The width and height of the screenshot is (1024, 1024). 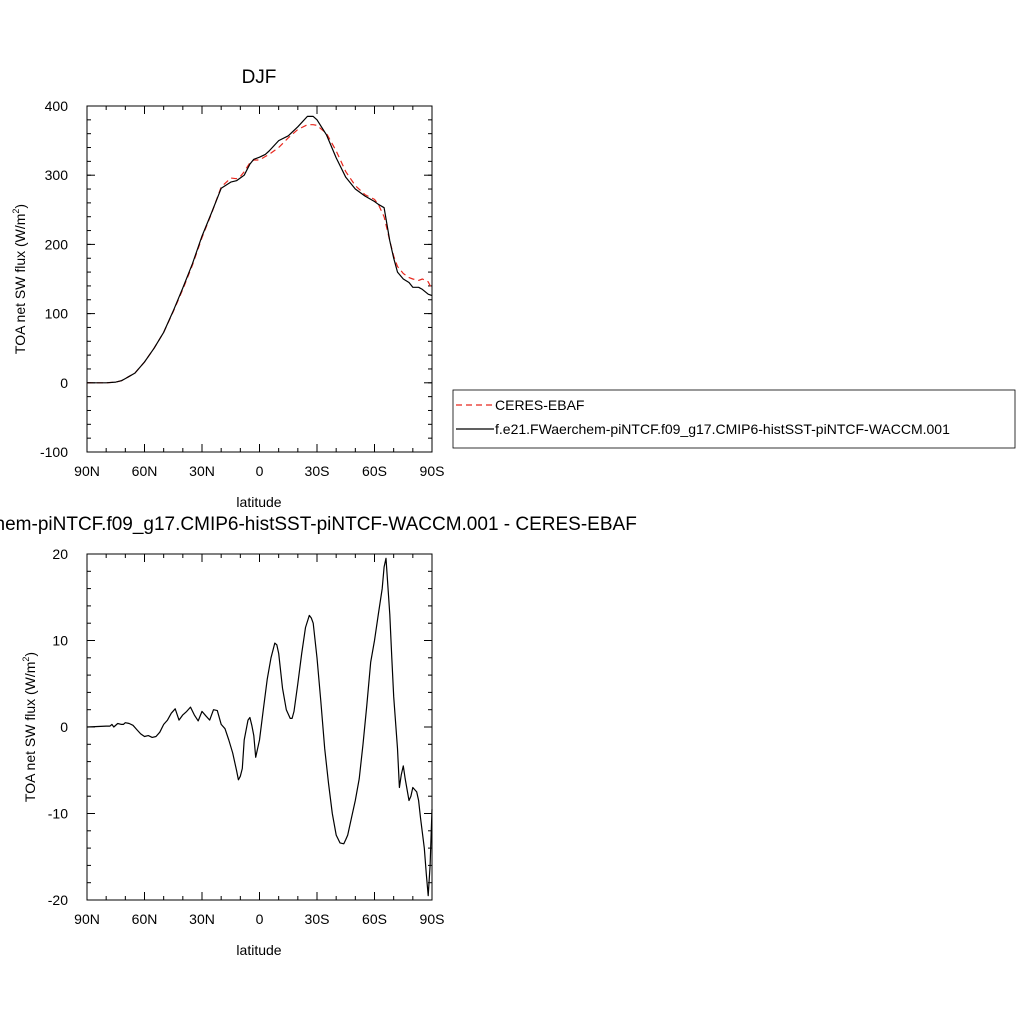 I want to click on y-tick-label: 200, so click(x=57, y=244).